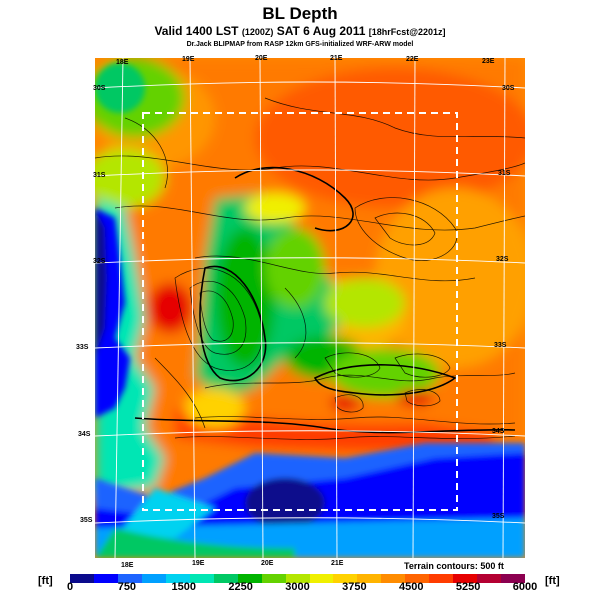  What do you see at coordinates (183, 587) in the screenshot?
I see `legend-tick-label: 1500` at bounding box center [183, 587].